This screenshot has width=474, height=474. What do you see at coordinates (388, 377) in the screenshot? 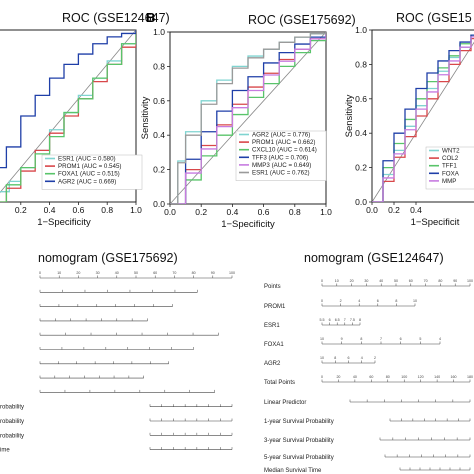
I see `nomogram-tick-label: 80` at bounding box center [388, 377].